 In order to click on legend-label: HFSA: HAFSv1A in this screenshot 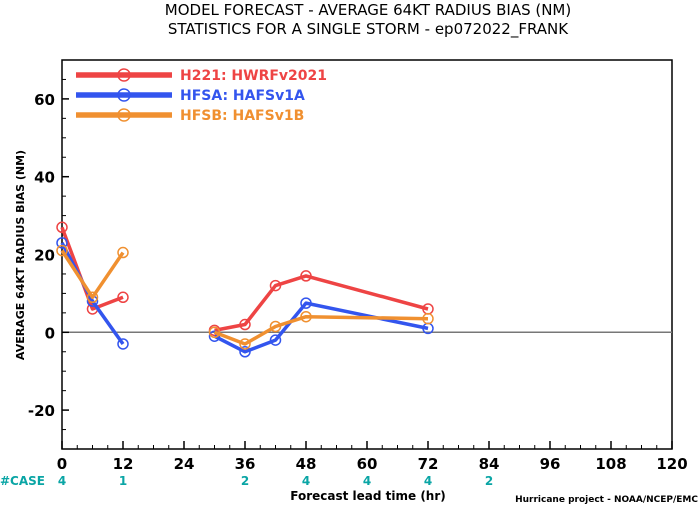, I will do `click(242, 96)`.